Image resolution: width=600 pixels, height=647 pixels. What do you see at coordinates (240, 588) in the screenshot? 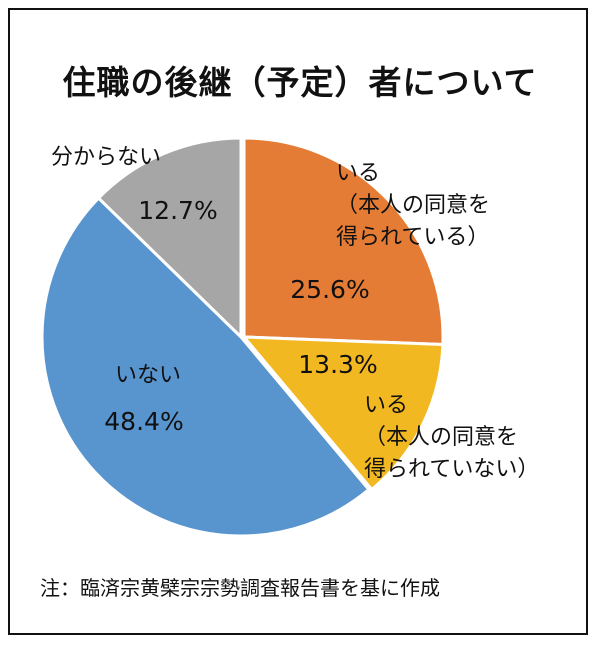
I see `source-note: 注：臨済宗黄檗宗宗勢調査報告書を基に作成` at bounding box center [240, 588].